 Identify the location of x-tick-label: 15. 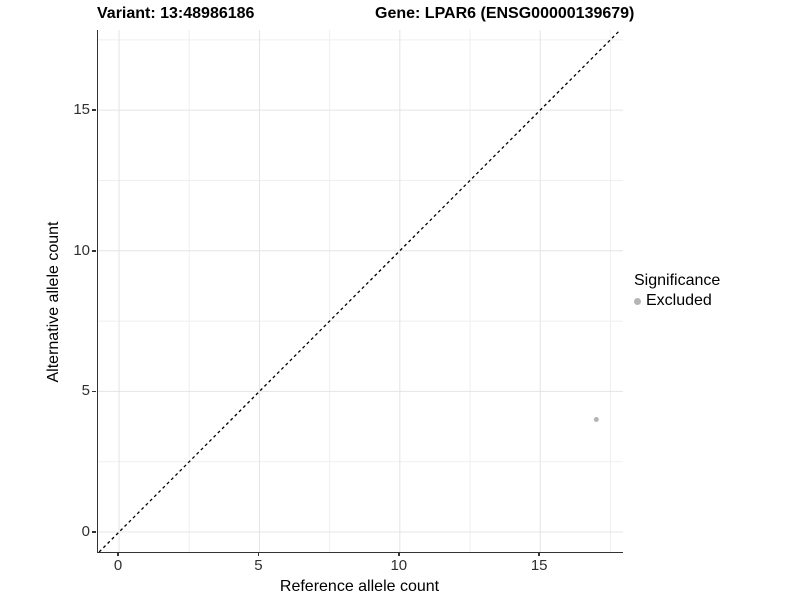
(539, 565).